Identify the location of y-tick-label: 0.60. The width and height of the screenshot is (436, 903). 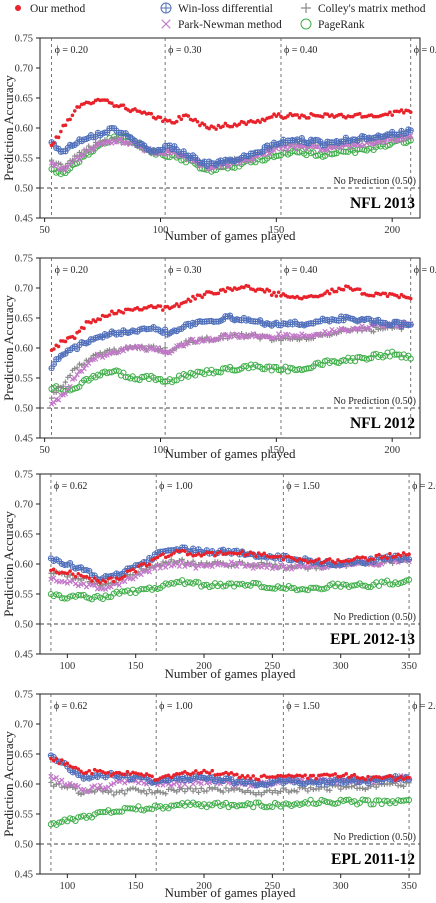
(24, 565).